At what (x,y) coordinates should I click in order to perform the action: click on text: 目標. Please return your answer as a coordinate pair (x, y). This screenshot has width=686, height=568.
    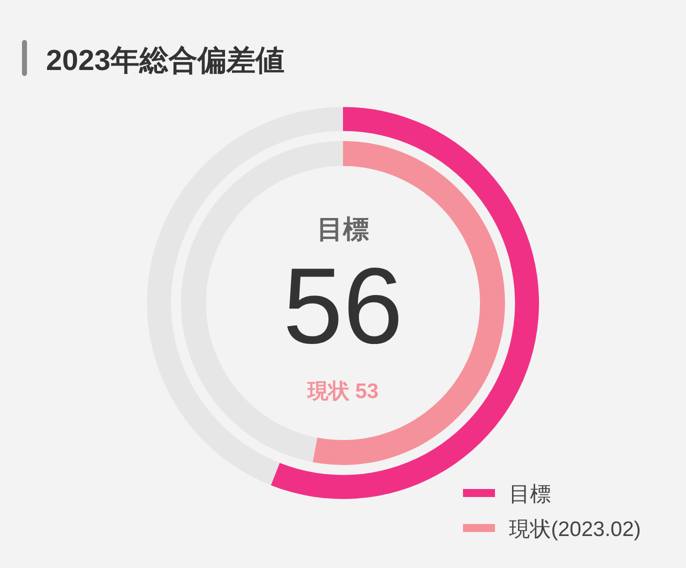
    Looking at the image, I should click on (343, 229).